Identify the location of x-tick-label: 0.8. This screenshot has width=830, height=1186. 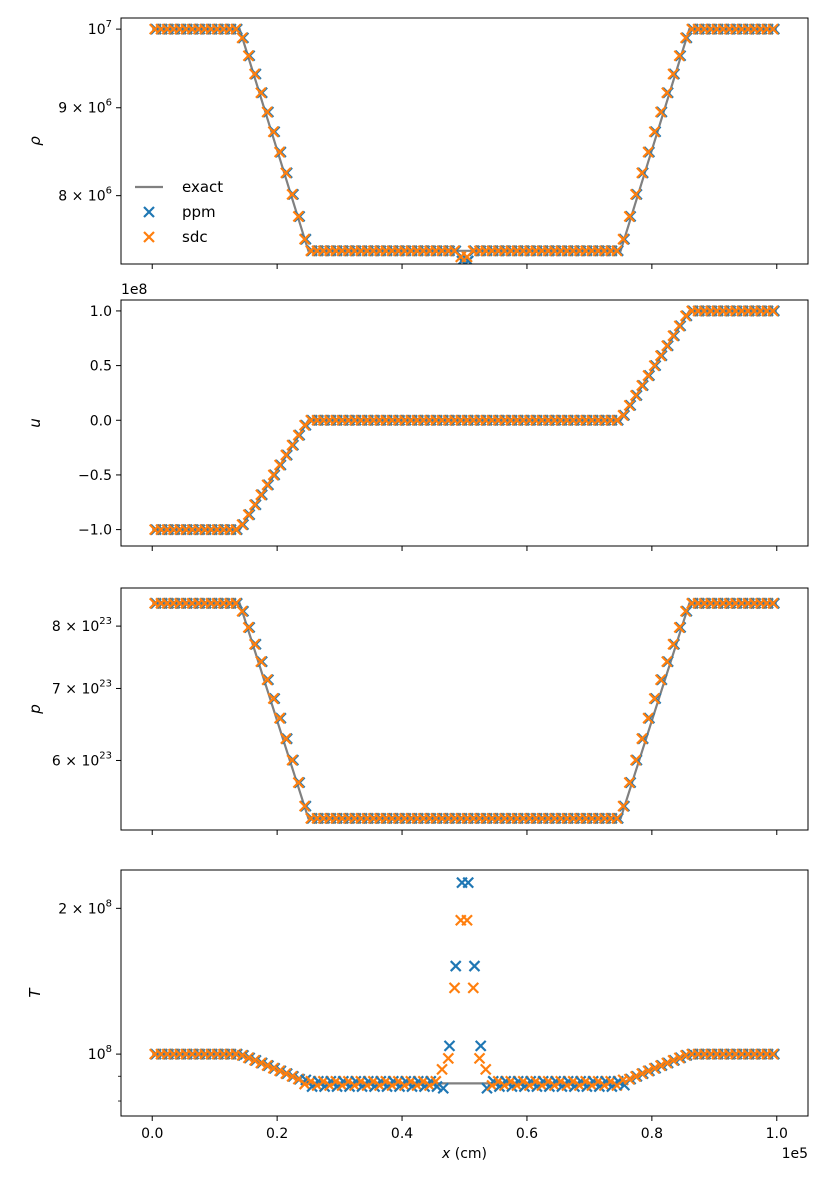
(652, 1134).